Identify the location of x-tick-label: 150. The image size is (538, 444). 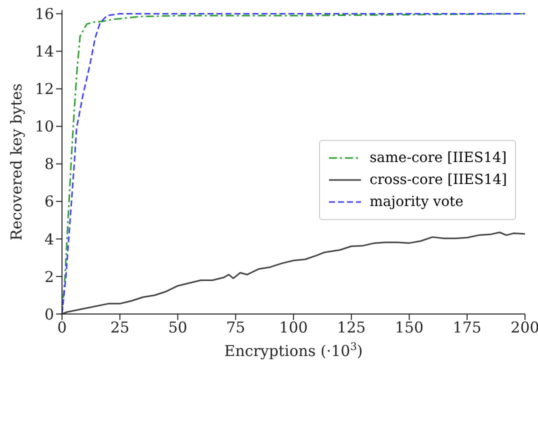
(409, 327).